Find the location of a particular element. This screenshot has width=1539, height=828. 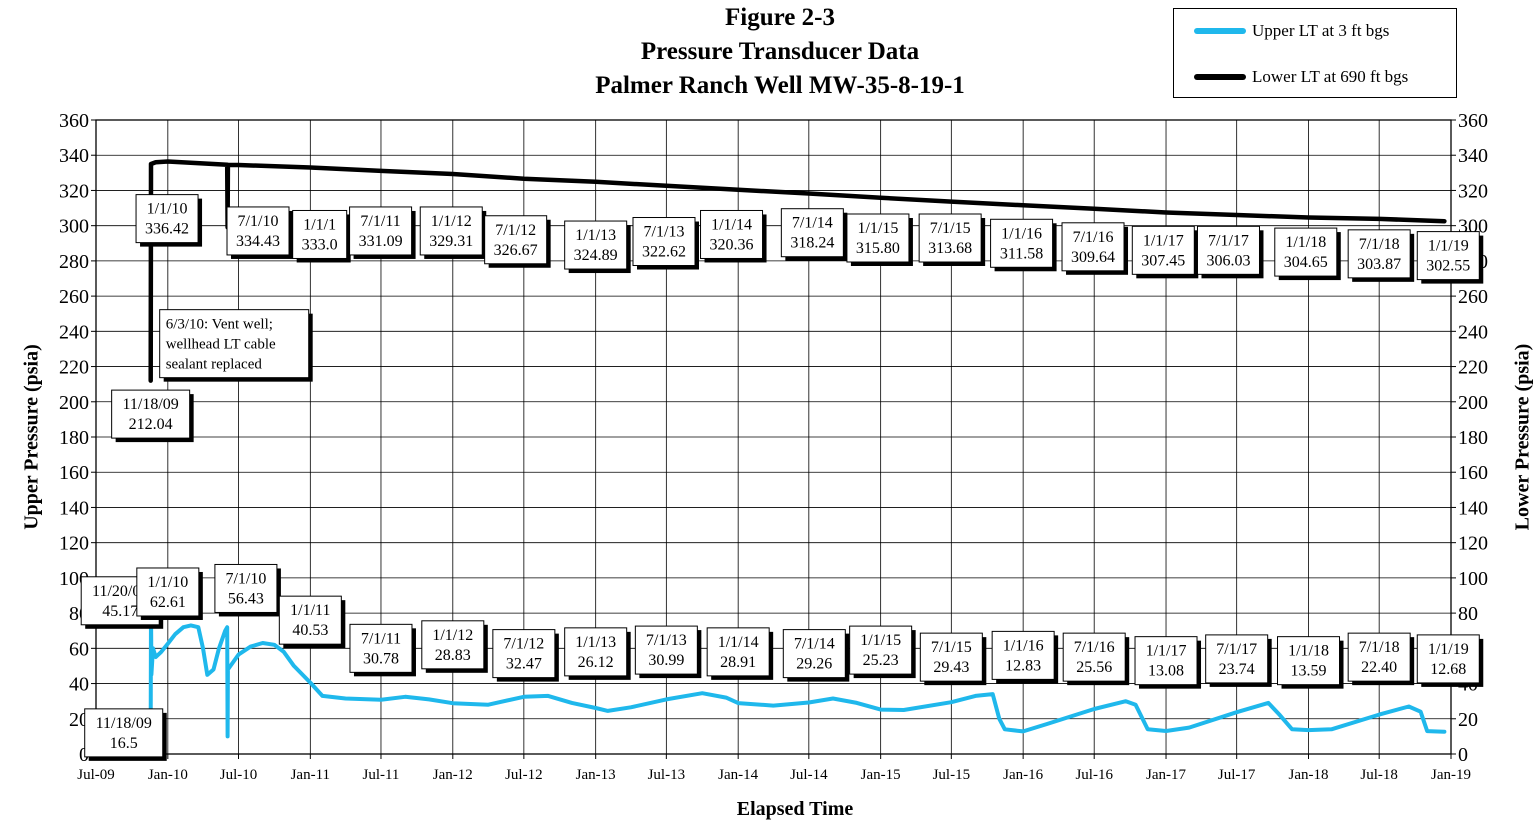

callout-label: 1/1/1 is located at coordinates (319, 224).